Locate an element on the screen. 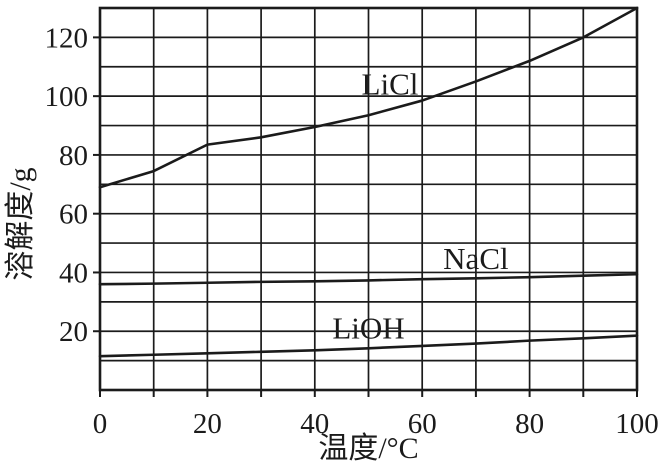 The height and width of the screenshot is (468, 664). x-tick-label: 80 is located at coordinates (529, 424).